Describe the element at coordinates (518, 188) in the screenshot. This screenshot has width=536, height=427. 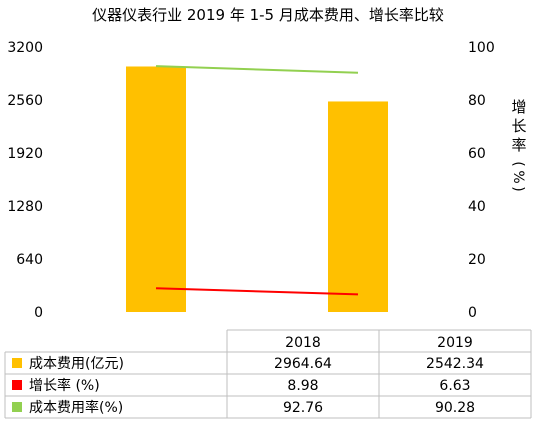
I see `right-axis-label-char: )` at that location.